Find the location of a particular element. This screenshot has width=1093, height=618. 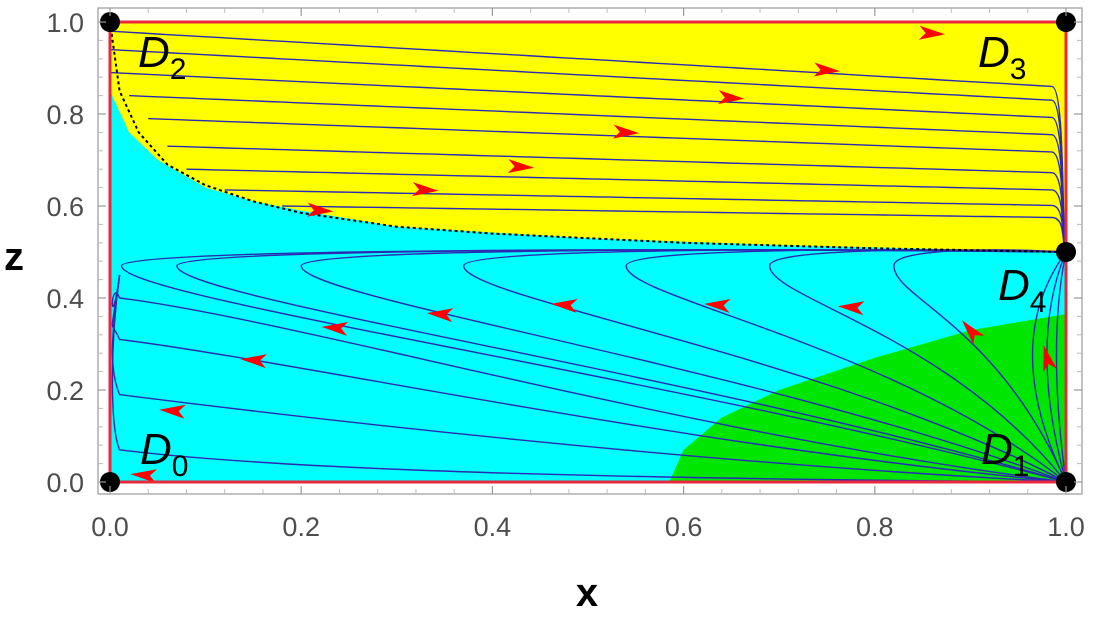

y-tick-label: 0.8 is located at coordinates (65, 115).